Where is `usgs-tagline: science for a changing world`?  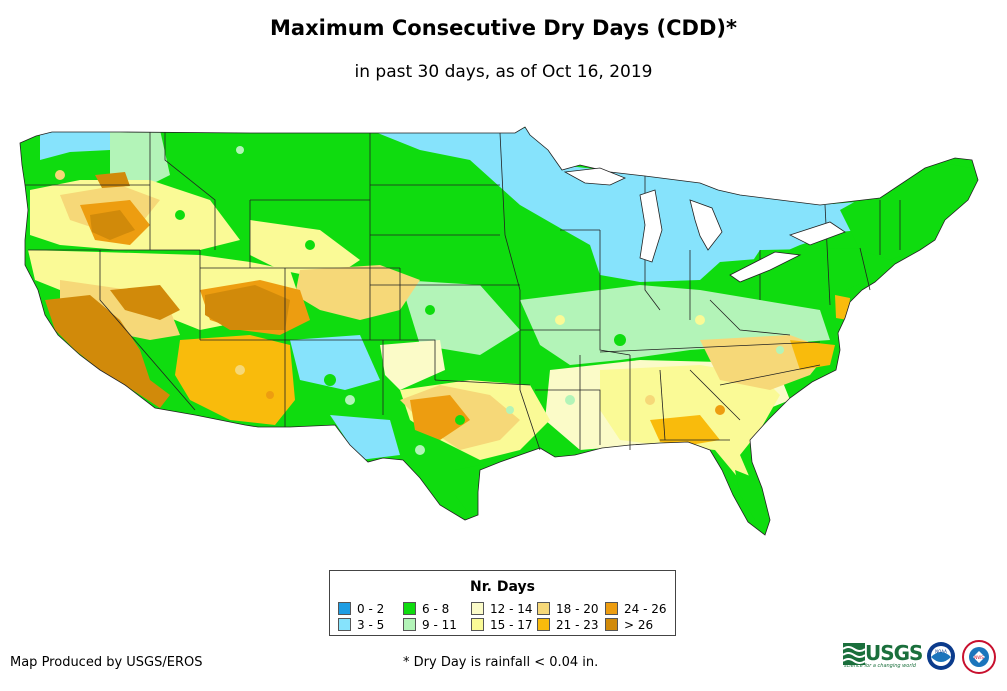 usgs-tagline: science for a changing world is located at coordinates (880, 666).